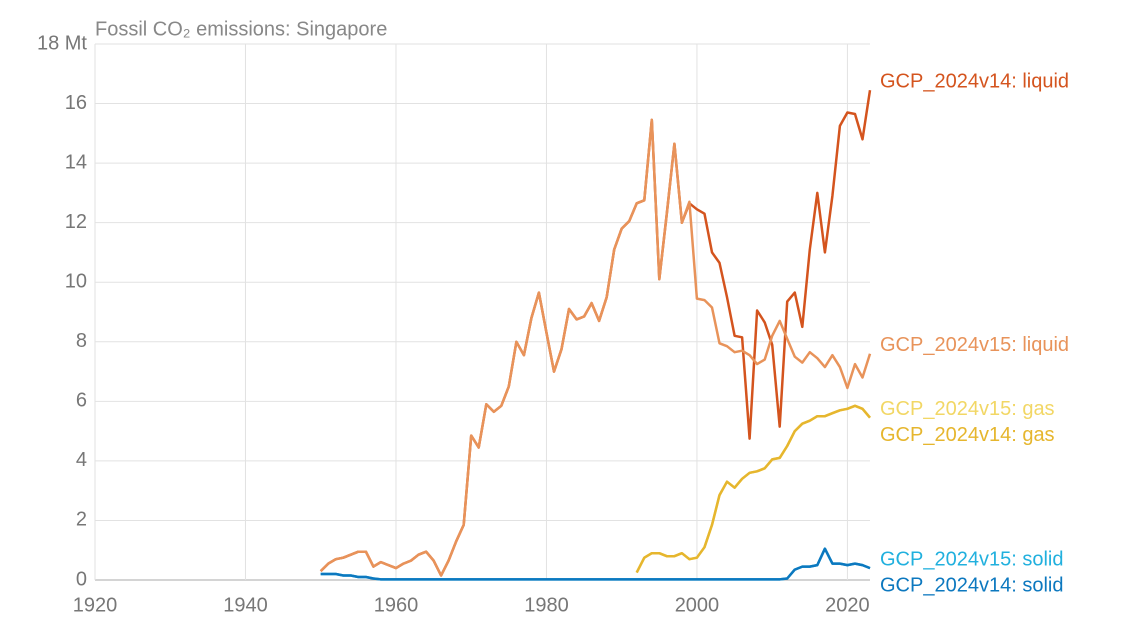 This screenshot has width=1140, height=625. I want to click on legend-label: GCP_2024v15: gas, so click(967, 409).